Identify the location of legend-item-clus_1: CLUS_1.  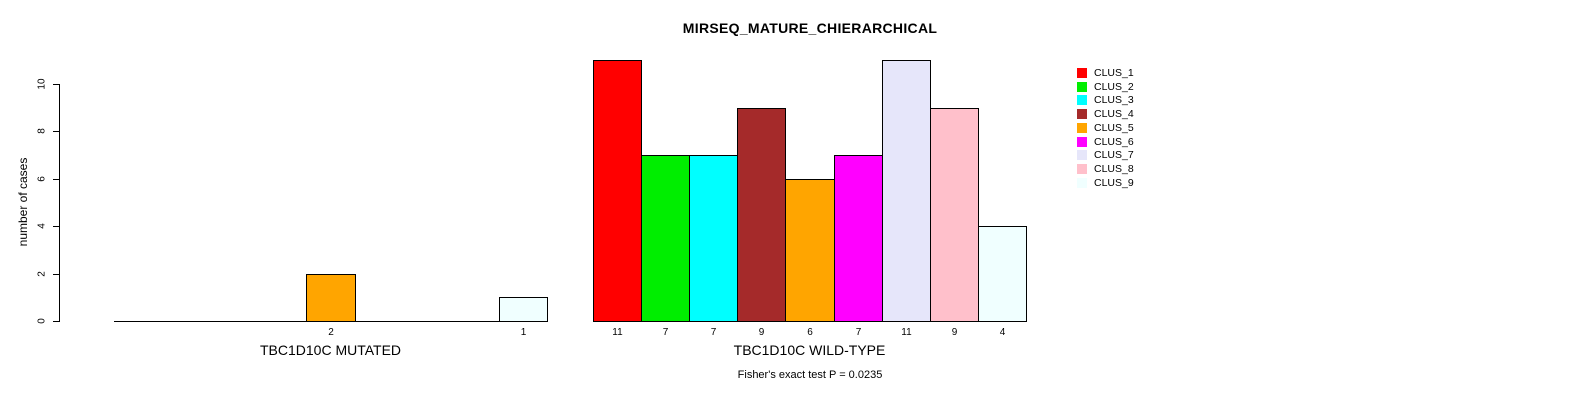
(1105, 73).